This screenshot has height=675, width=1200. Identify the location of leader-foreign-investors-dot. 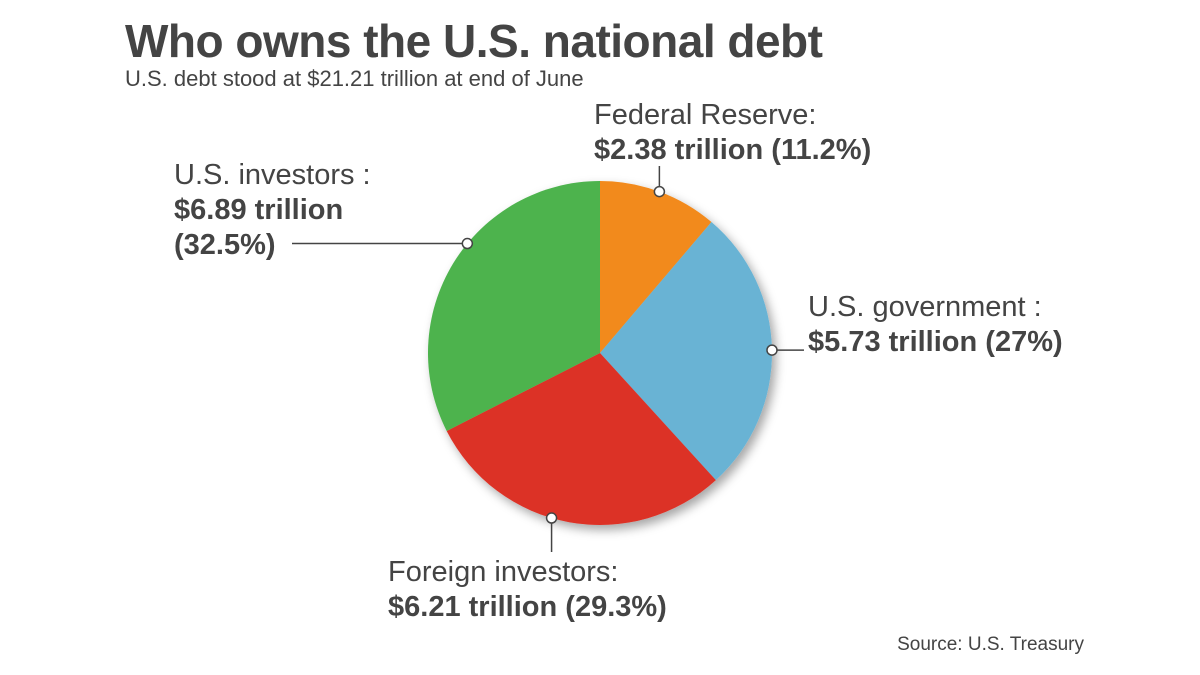
(551, 518).